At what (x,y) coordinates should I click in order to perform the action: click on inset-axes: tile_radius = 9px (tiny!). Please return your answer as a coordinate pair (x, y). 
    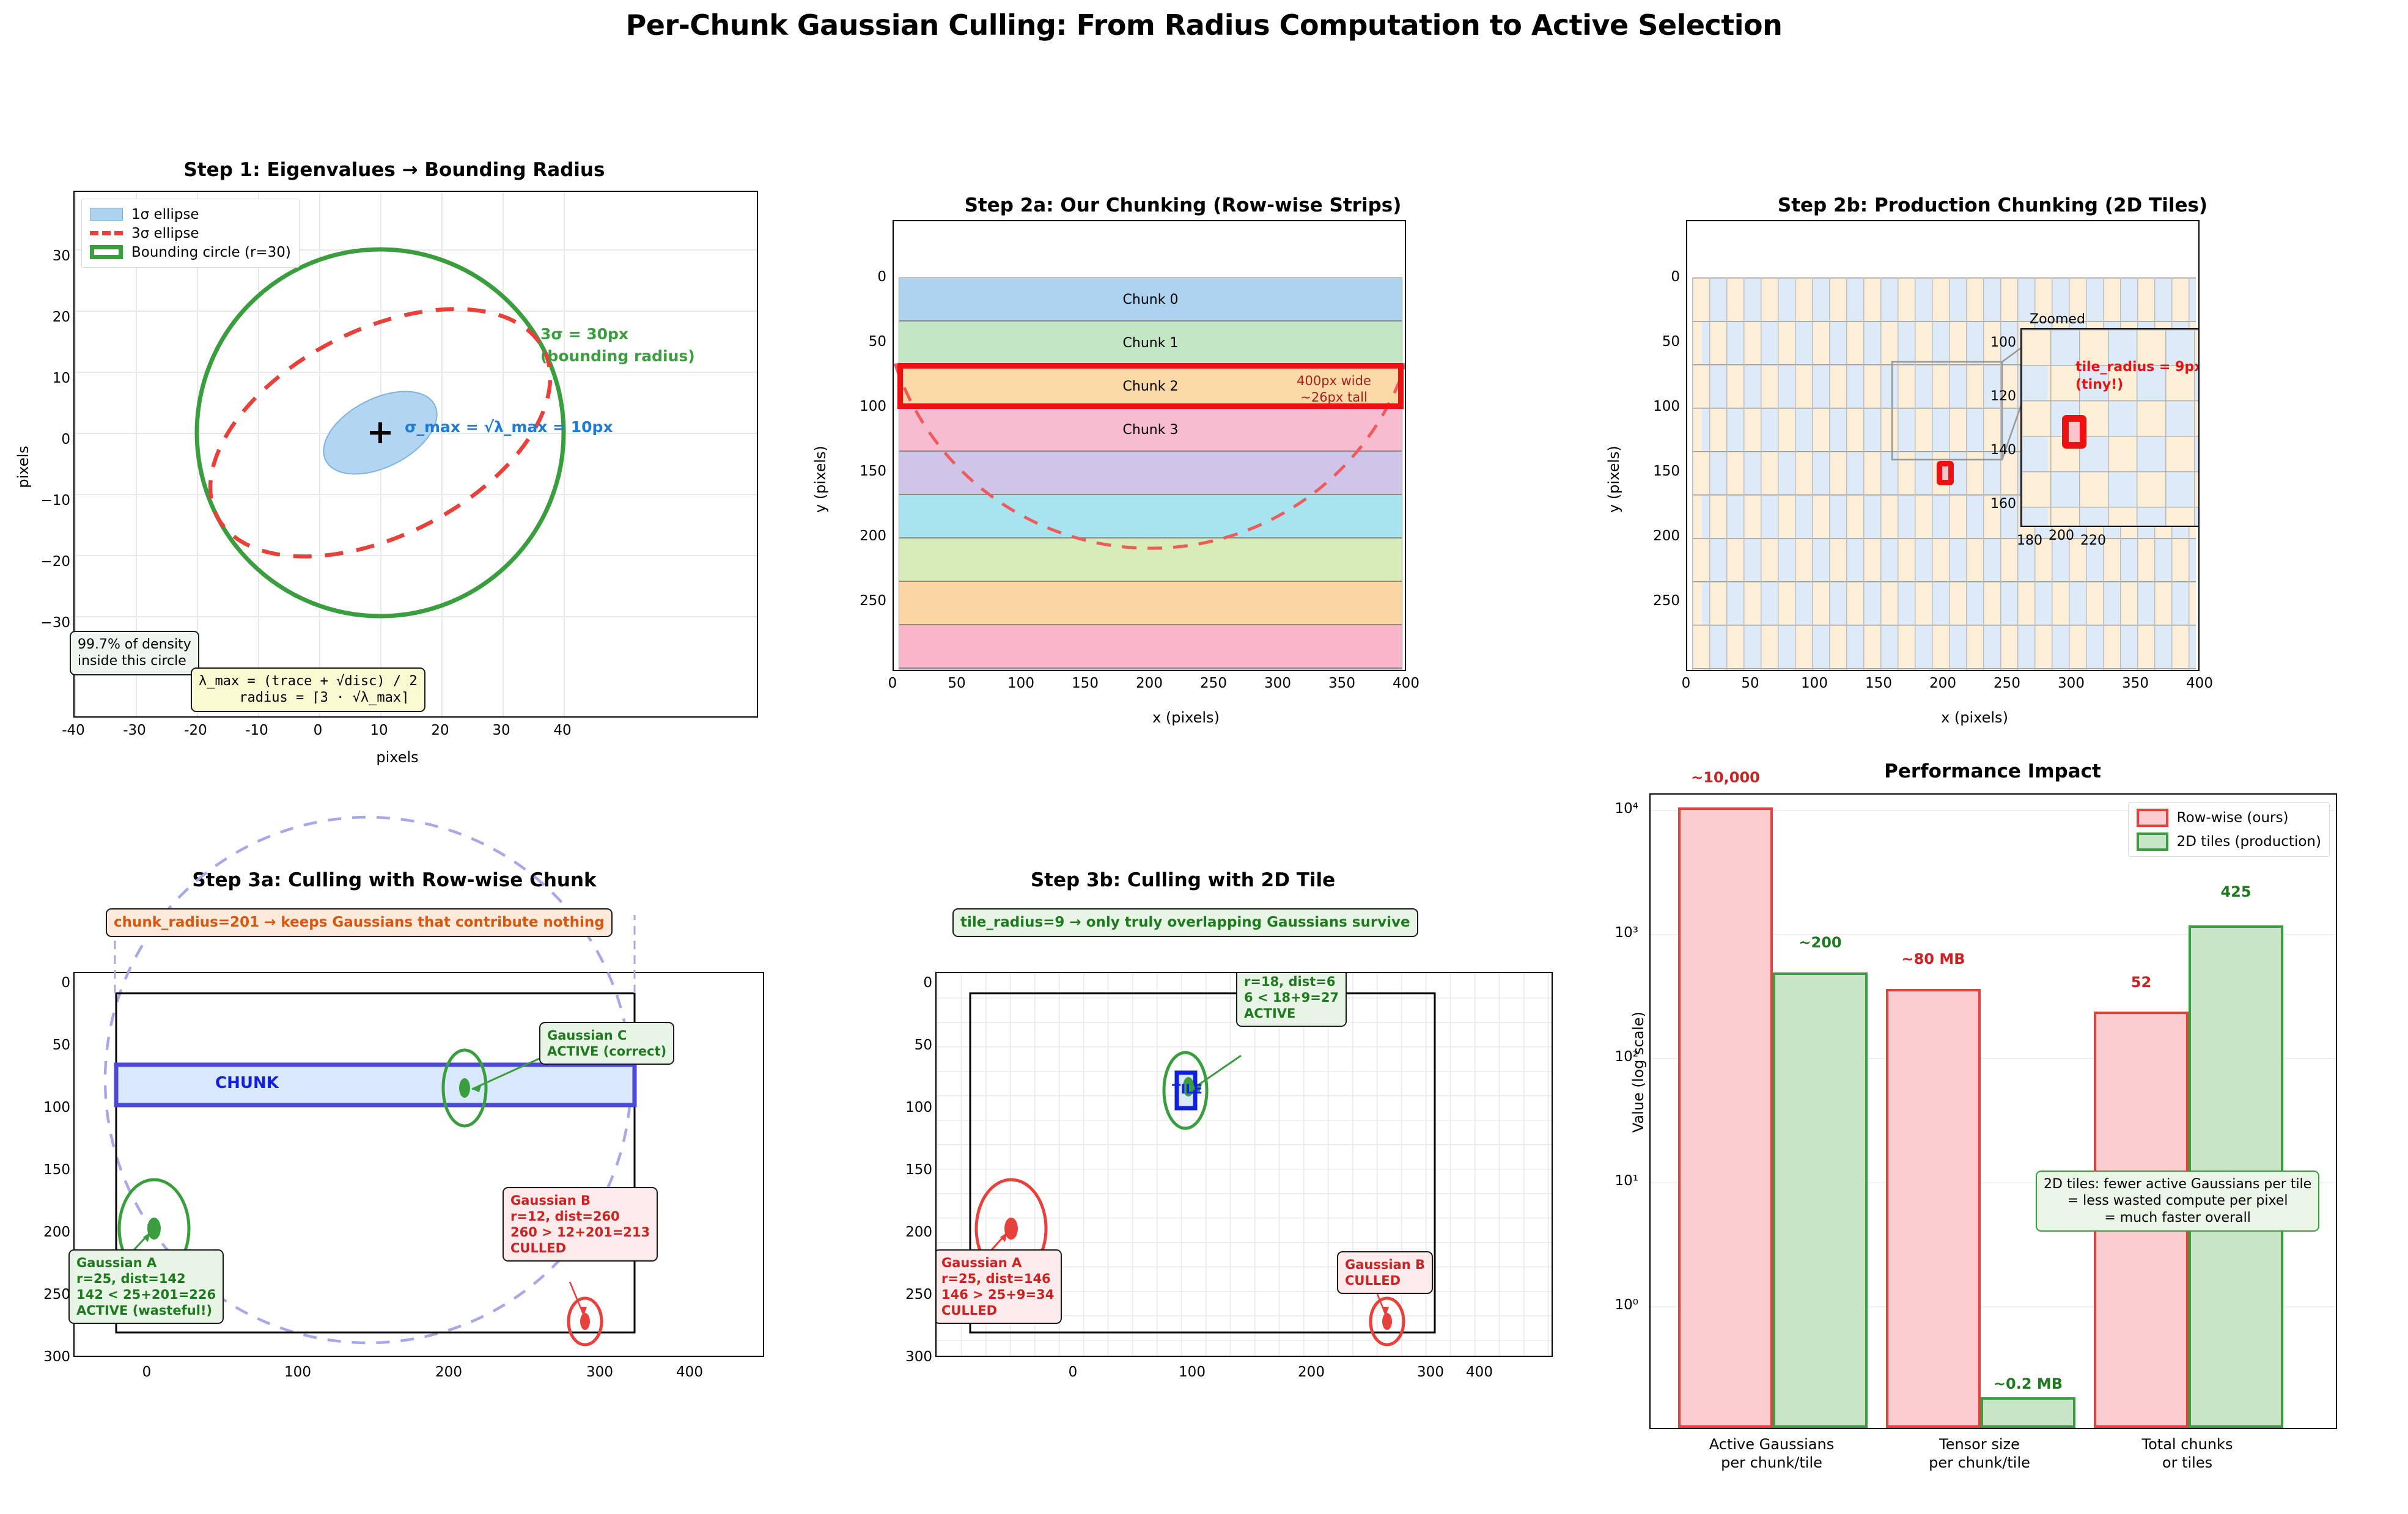
    Looking at the image, I should click on (2109, 427).